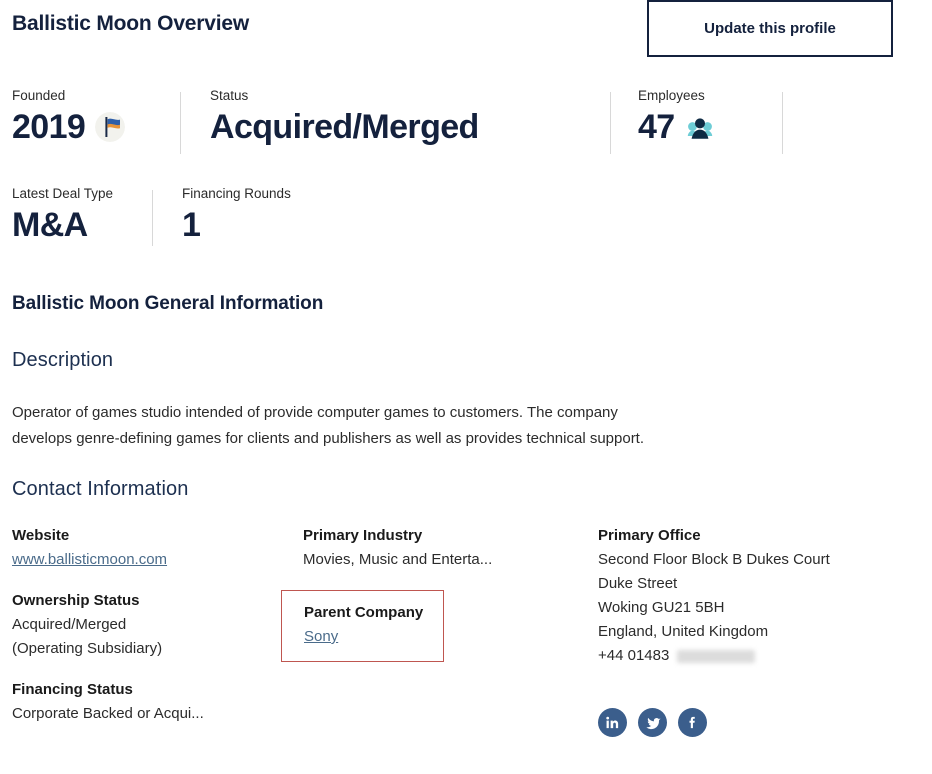 This screenshot has height=774, width=932. What do you see at coordinates (699, 127) in the screenshot?
I see `employees-icon` at bounding box center [699, 127].